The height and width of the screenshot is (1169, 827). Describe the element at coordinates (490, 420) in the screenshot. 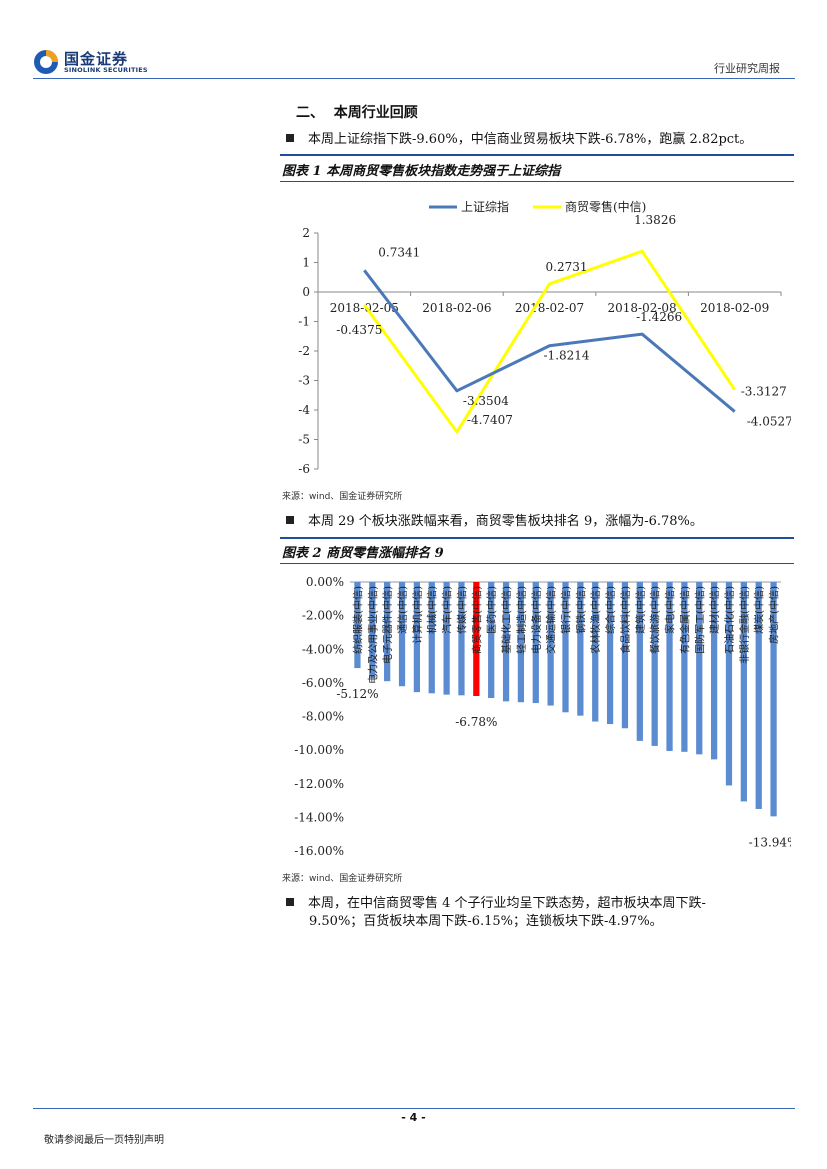

I see `data-label: -4.7407` at that location.